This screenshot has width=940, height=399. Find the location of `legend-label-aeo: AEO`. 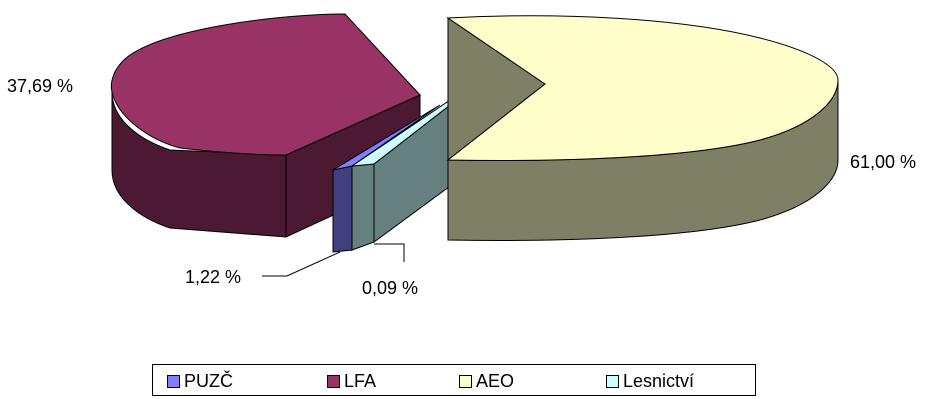

legend-label-aeo: AEO is located at coordinates (495, 380).